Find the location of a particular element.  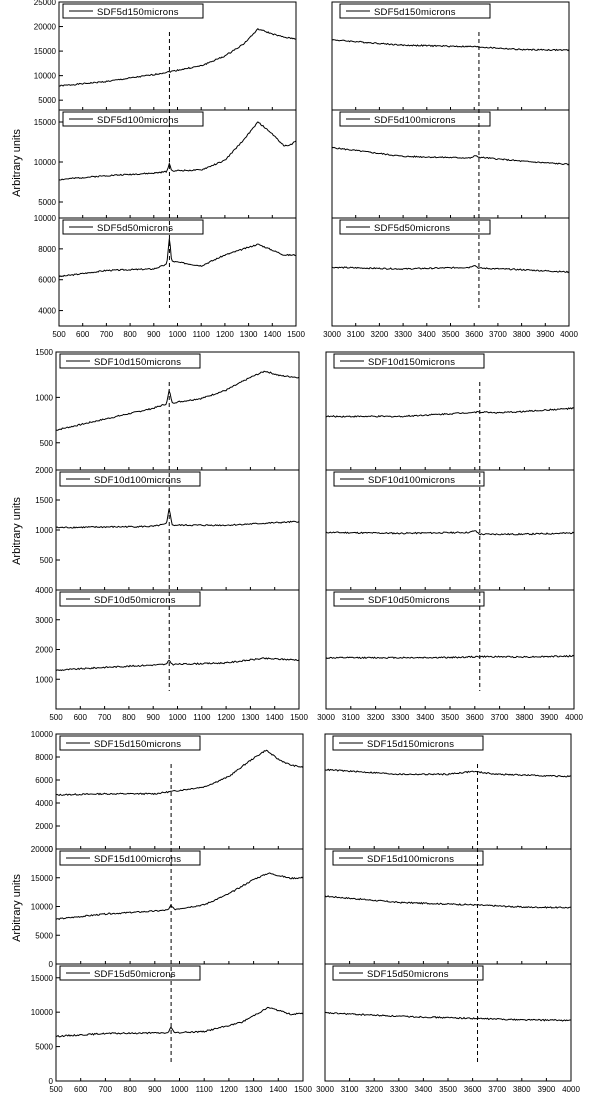

spectrum-panel-right-3: SDF5d50microns is located at coordinates (450, 272).